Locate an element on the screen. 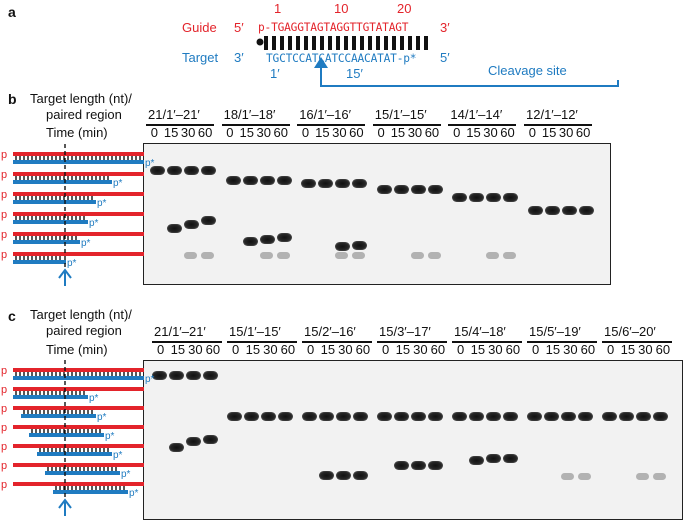  guide-position-1: 1 is located at coordinates (278, 8).